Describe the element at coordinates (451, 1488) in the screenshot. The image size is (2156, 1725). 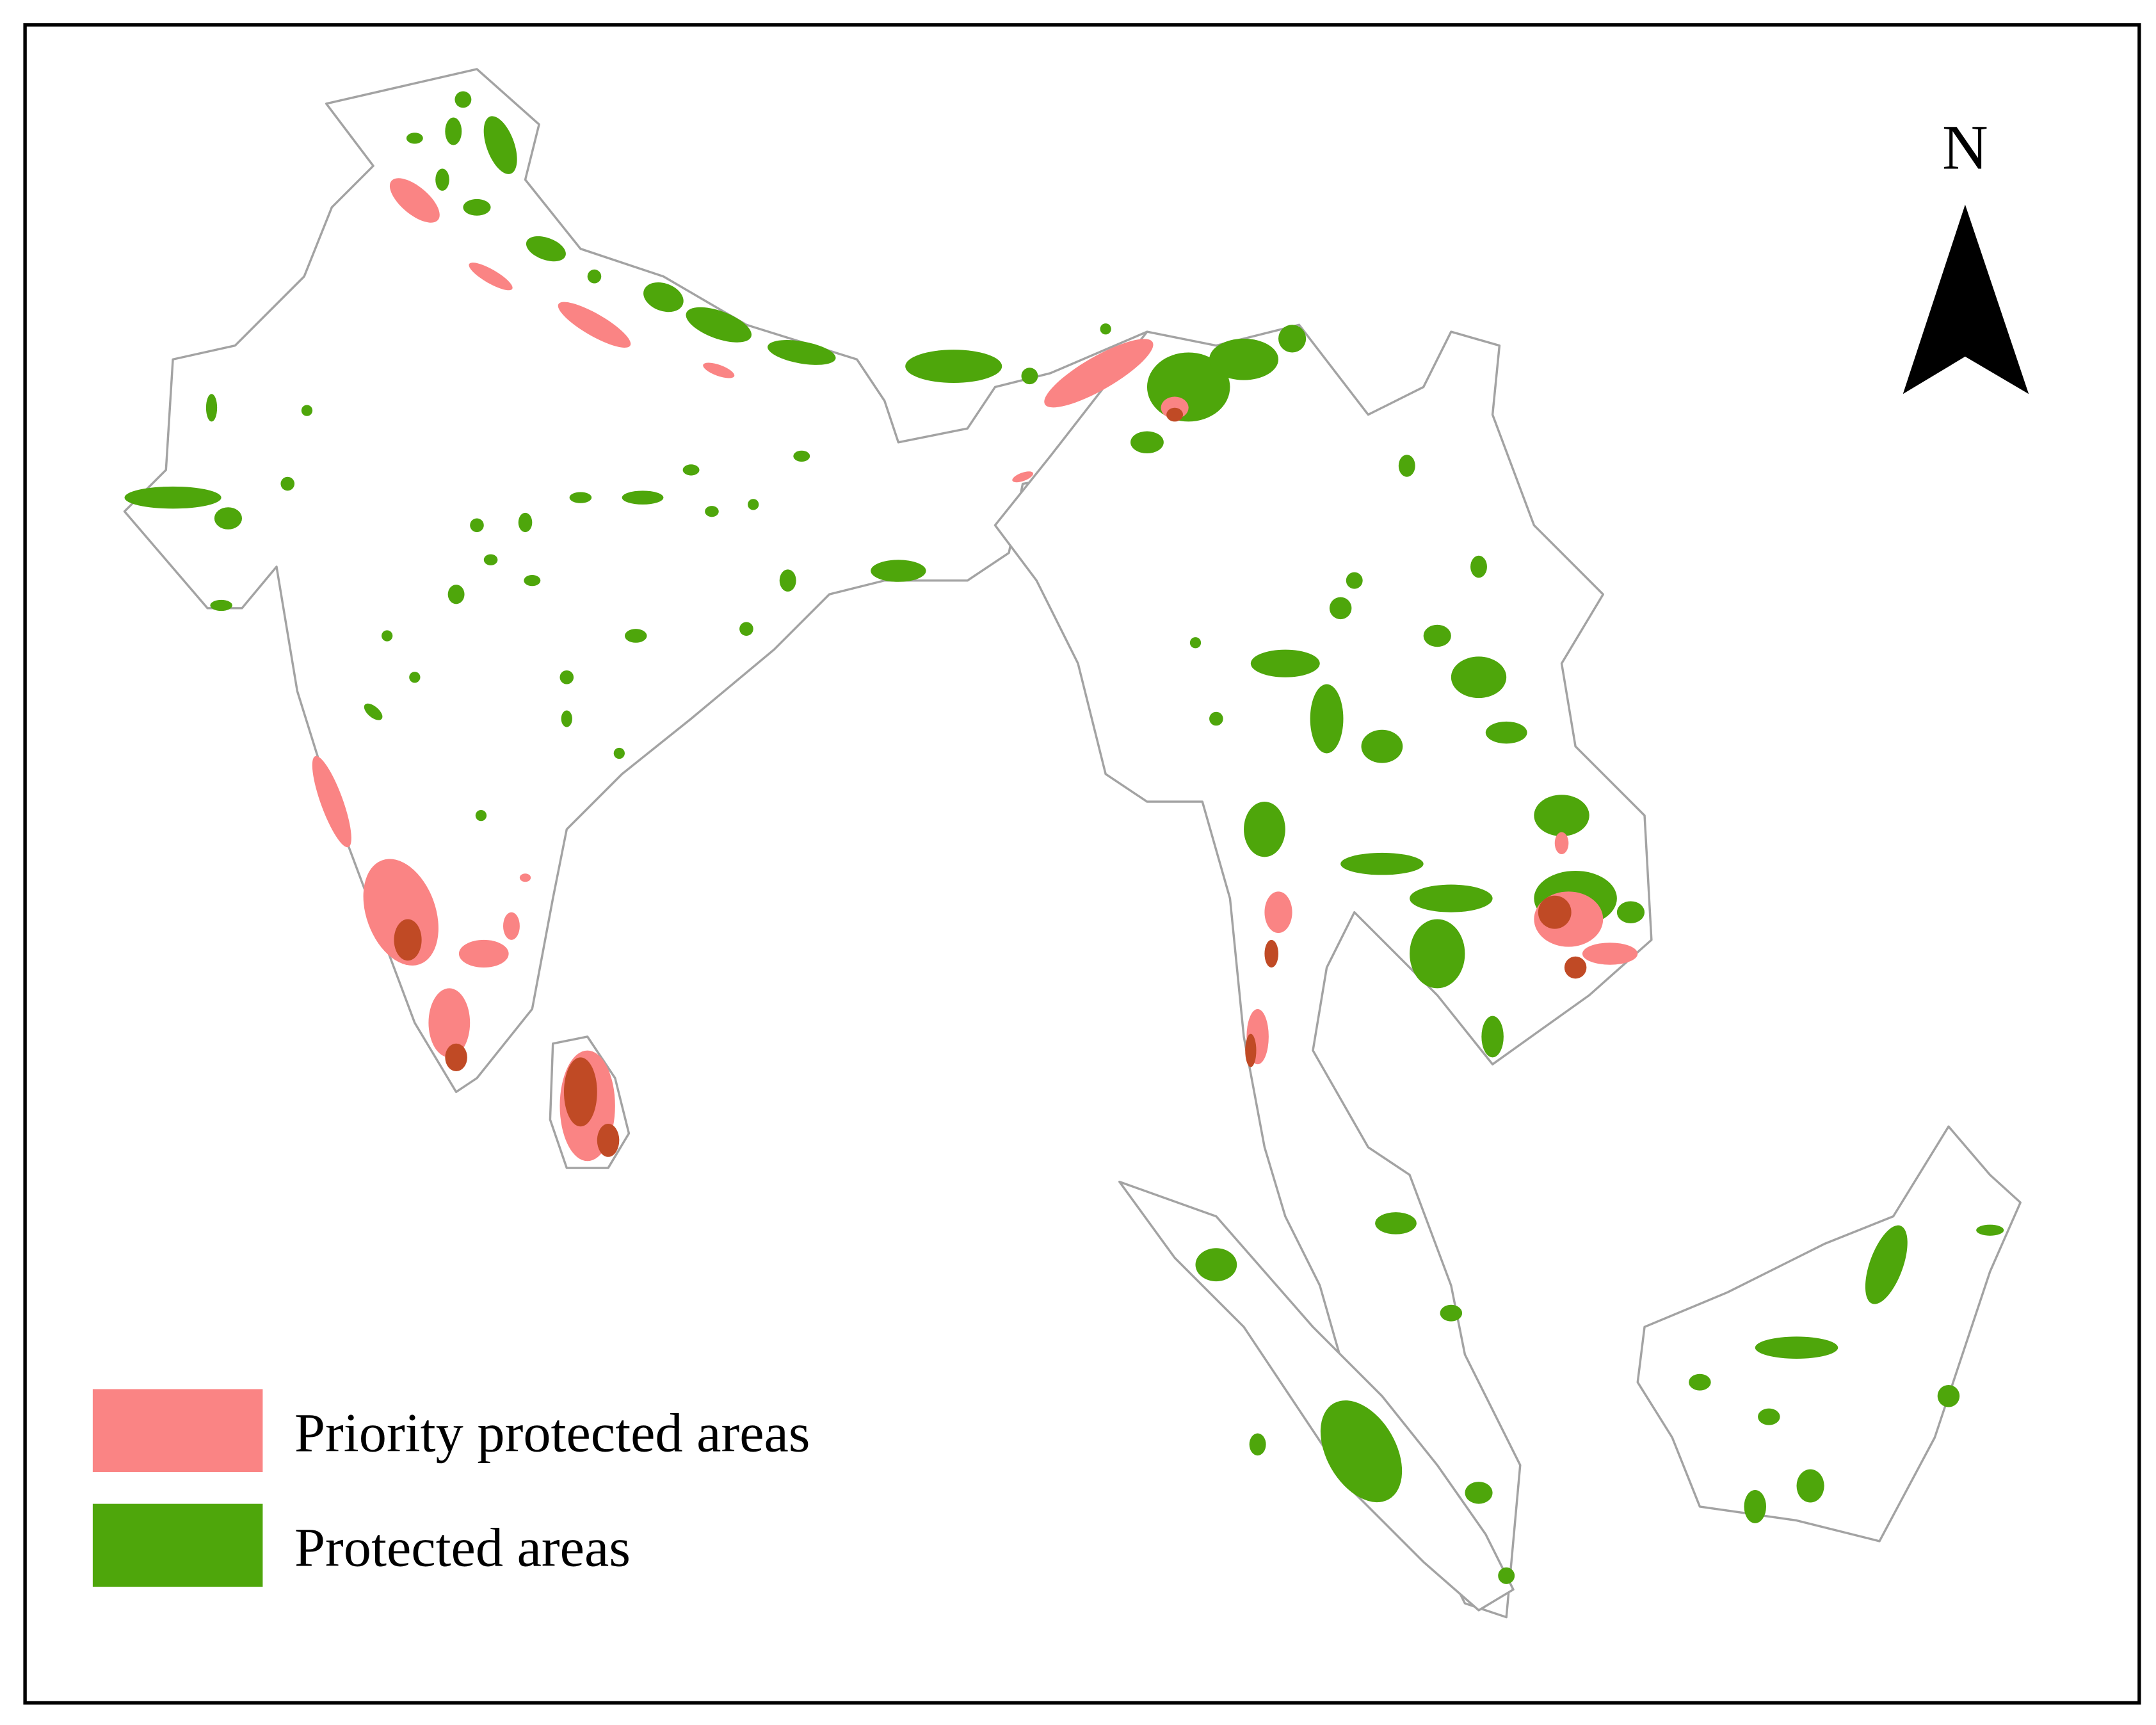
I see `legend: Priority protected areas Protected areas` at that location.